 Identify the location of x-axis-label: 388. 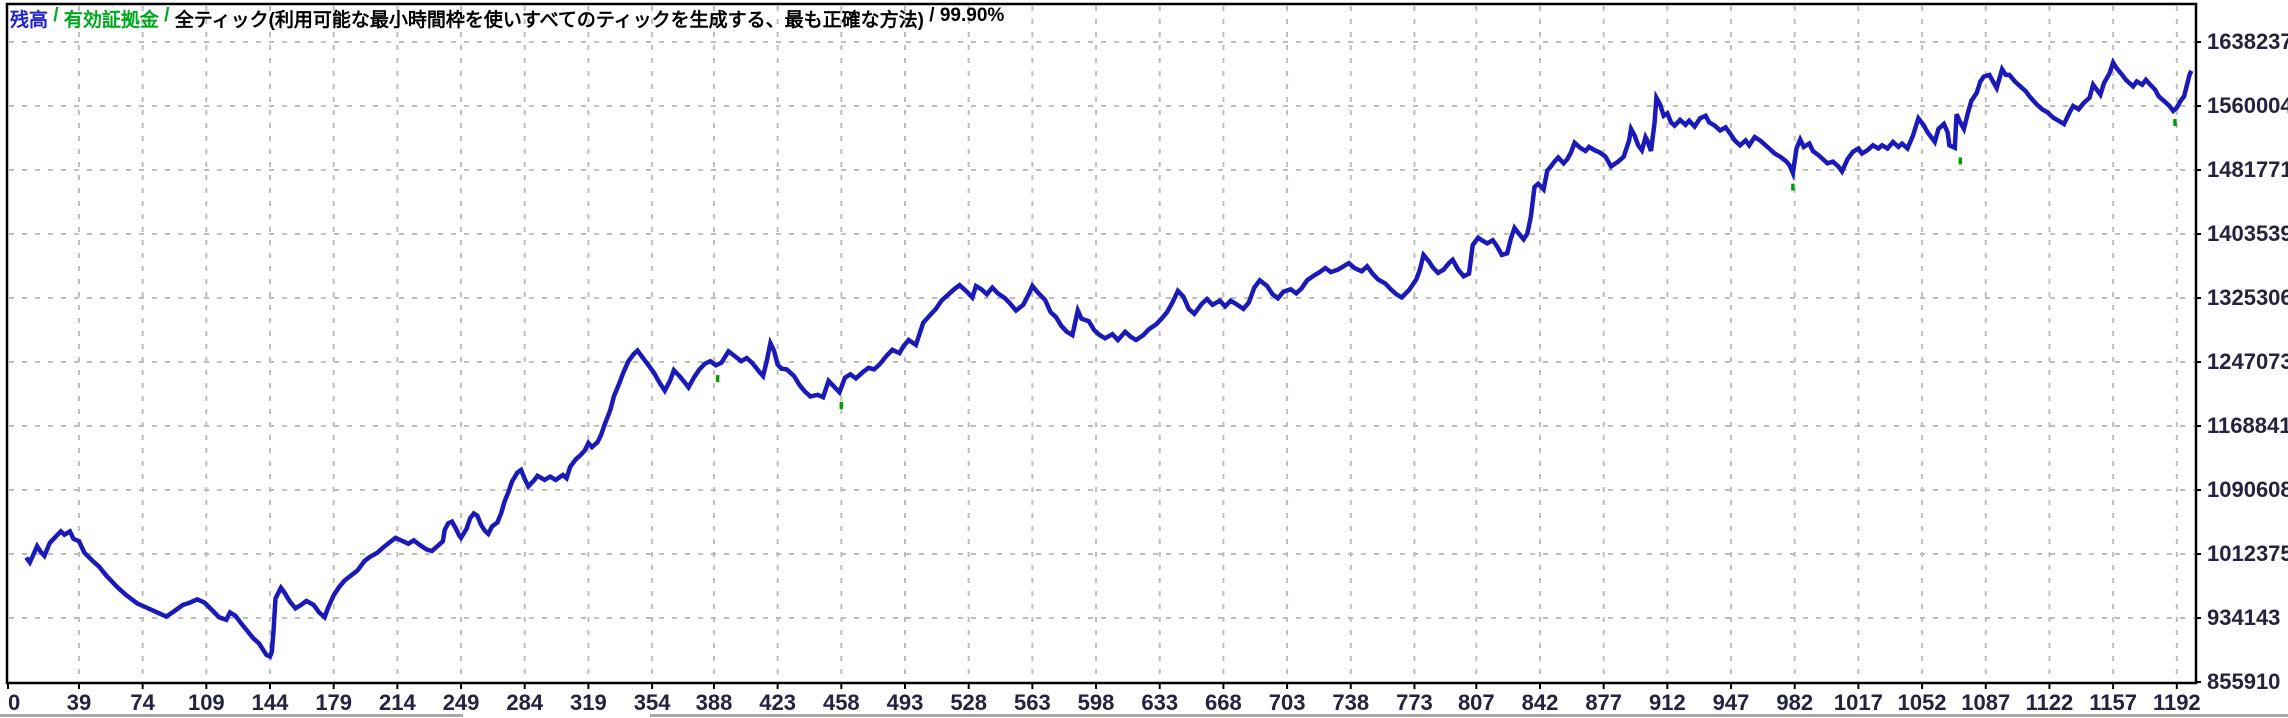
(714, 702).